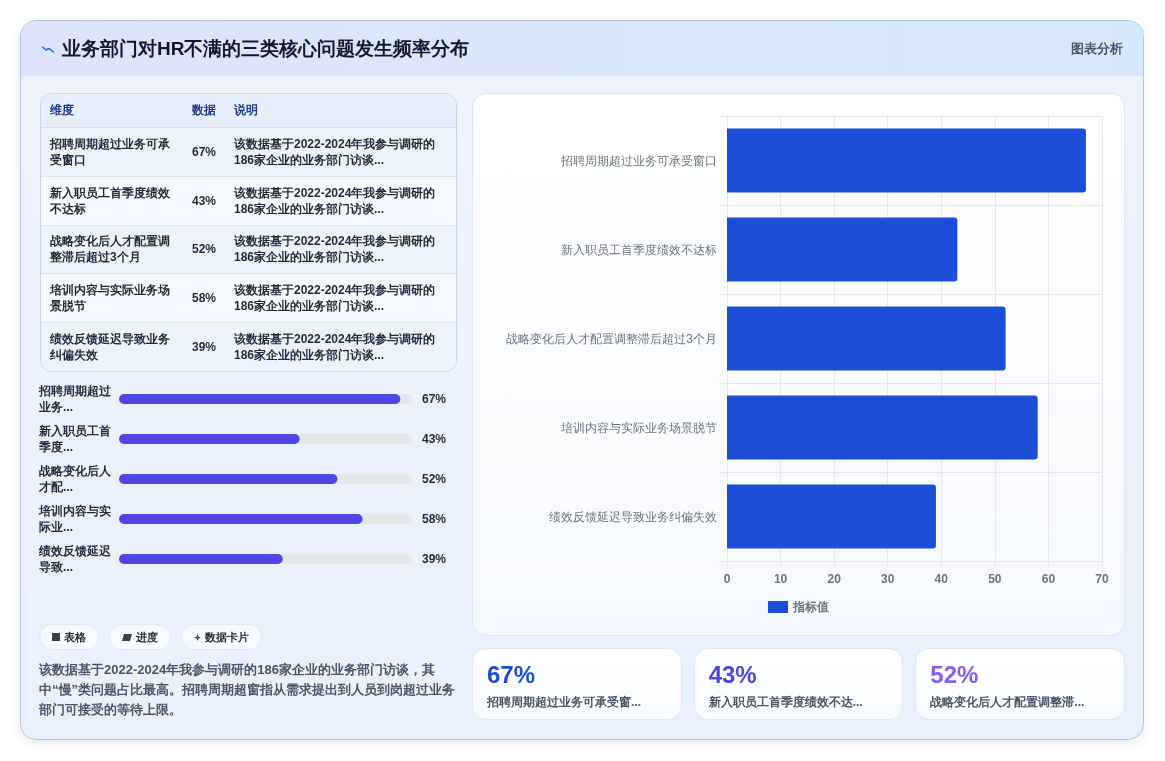  What do you see at coordinates (75, 637) in the screenshot?
I see `text: 表格` at bounding box center [75, 637].